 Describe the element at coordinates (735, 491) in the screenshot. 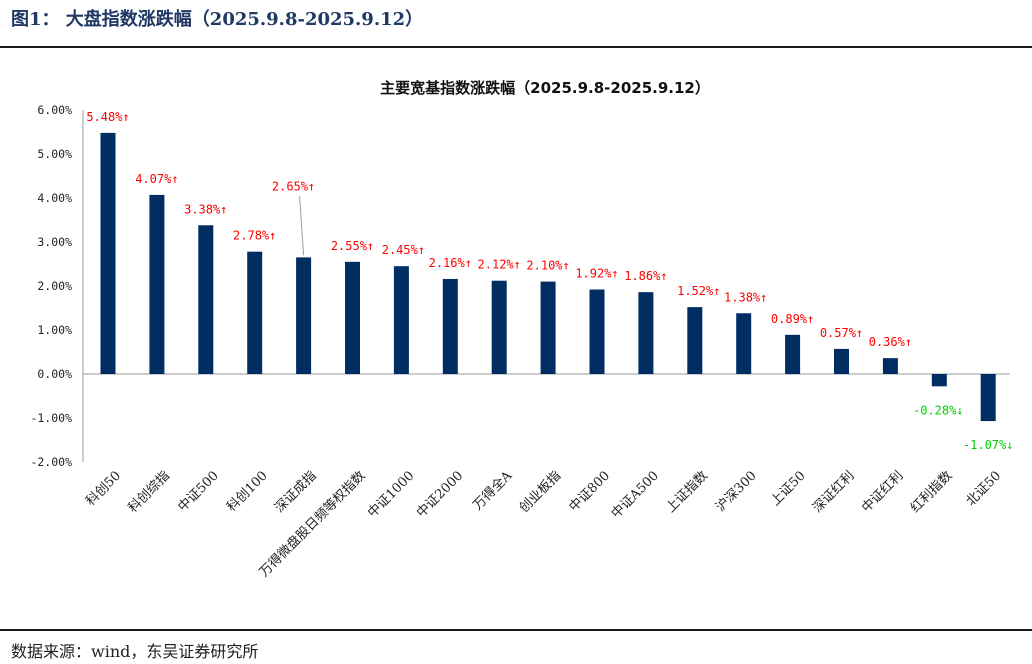

I see `x-tick-label: 沪深300` at that location.